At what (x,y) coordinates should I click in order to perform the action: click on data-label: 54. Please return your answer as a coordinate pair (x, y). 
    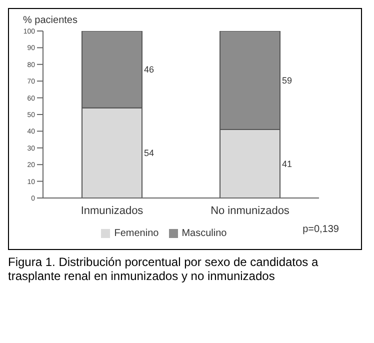
    Looking at the image, I should click on (149, 153).